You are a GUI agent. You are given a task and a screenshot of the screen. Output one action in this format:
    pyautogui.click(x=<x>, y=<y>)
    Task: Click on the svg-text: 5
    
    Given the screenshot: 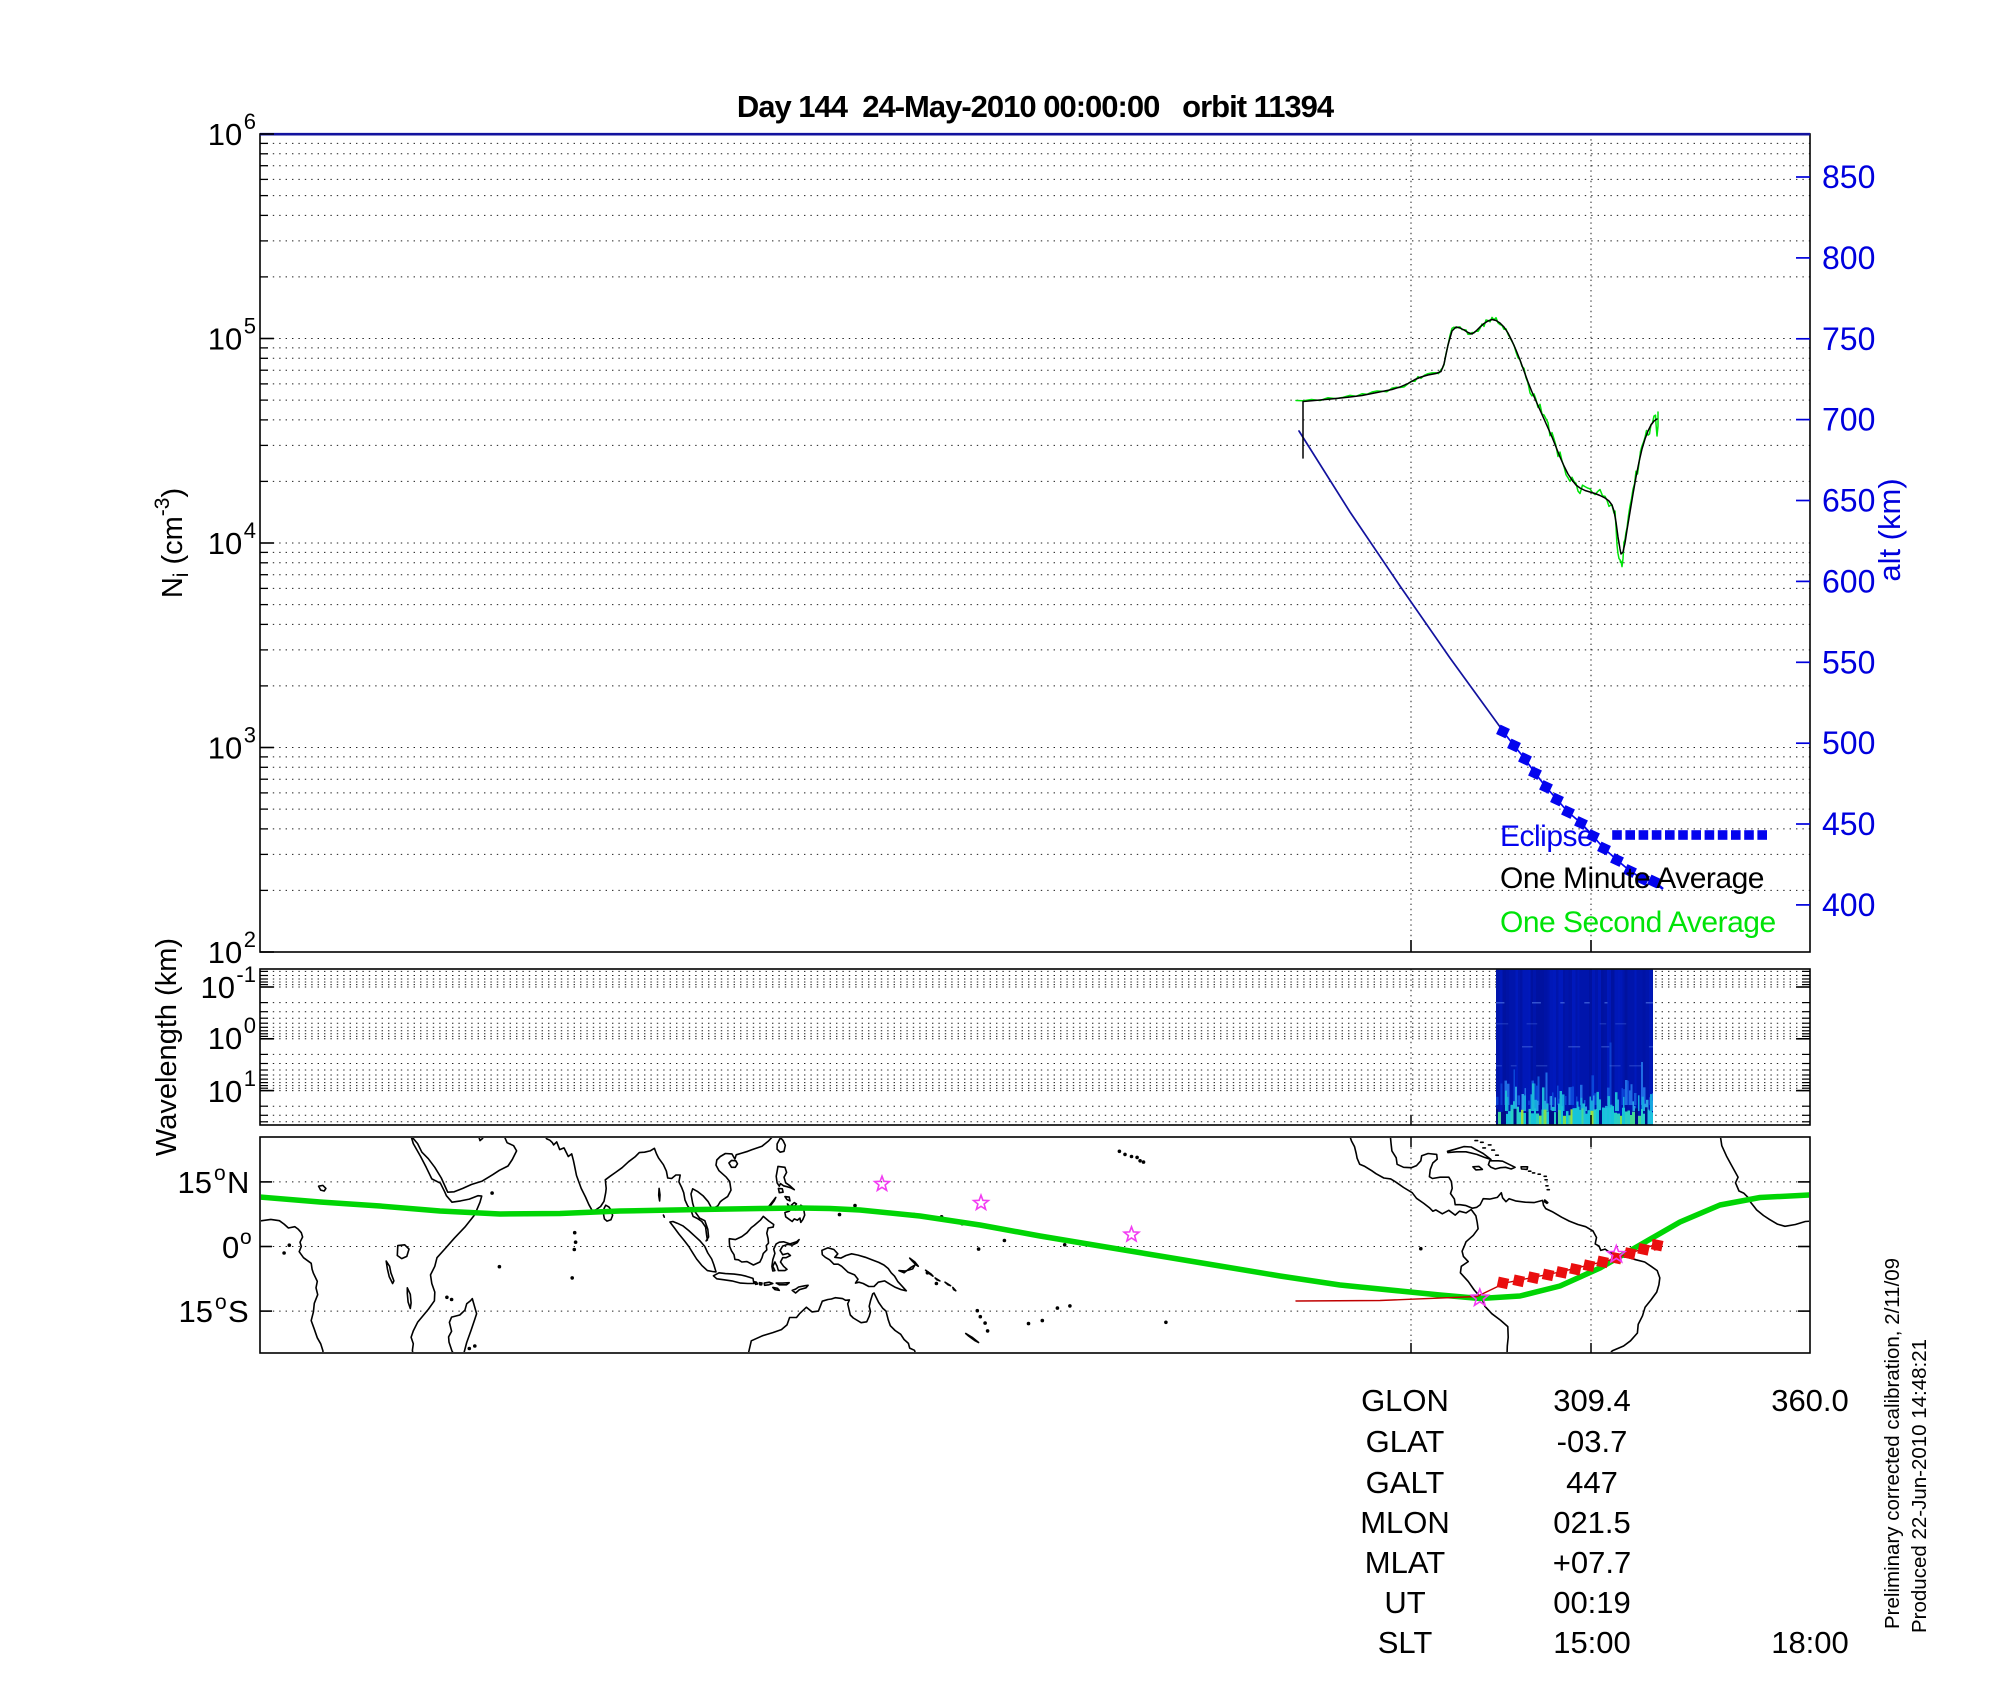 What is the action you would take?
    pyautogui.click(x=250, y=326)
    